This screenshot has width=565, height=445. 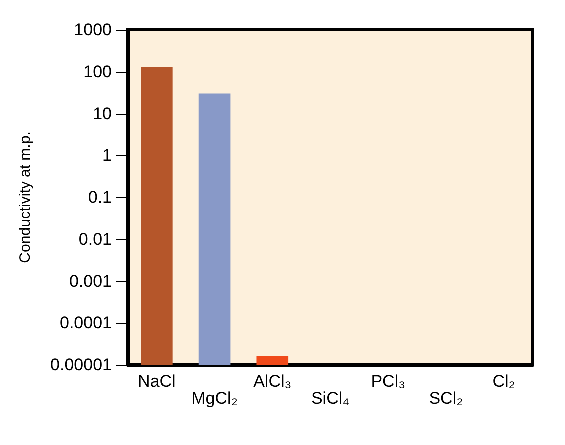 I want to click on y-tick-label: 1, so click(x=107, y=156).